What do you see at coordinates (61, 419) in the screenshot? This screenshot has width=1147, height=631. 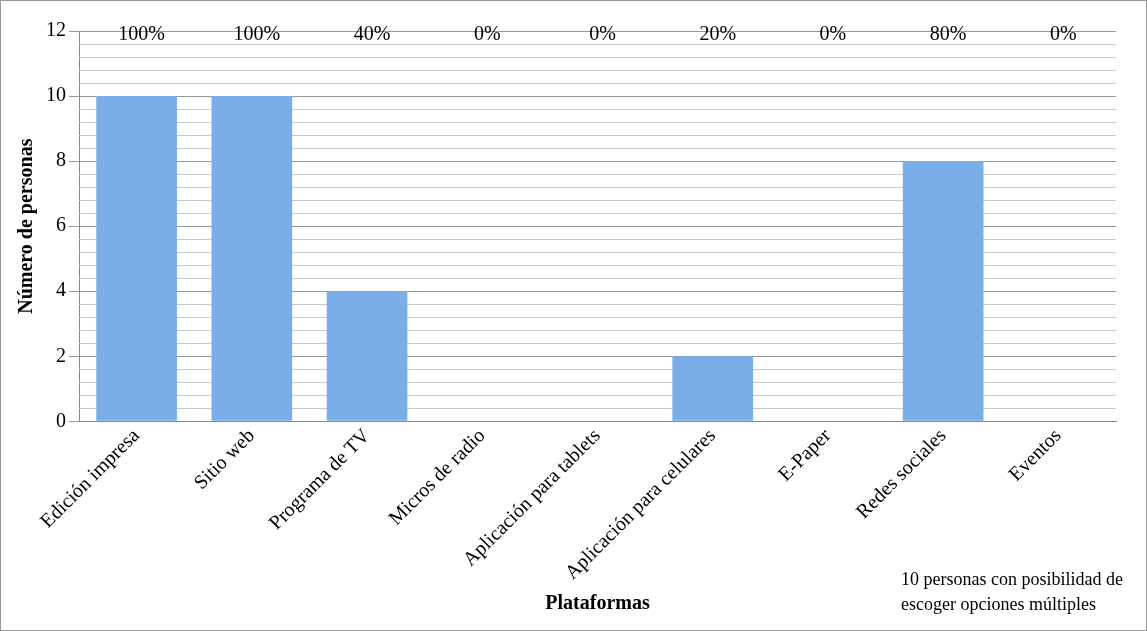 I see `y-tick-label: 0` at bounding box center [61, 419].